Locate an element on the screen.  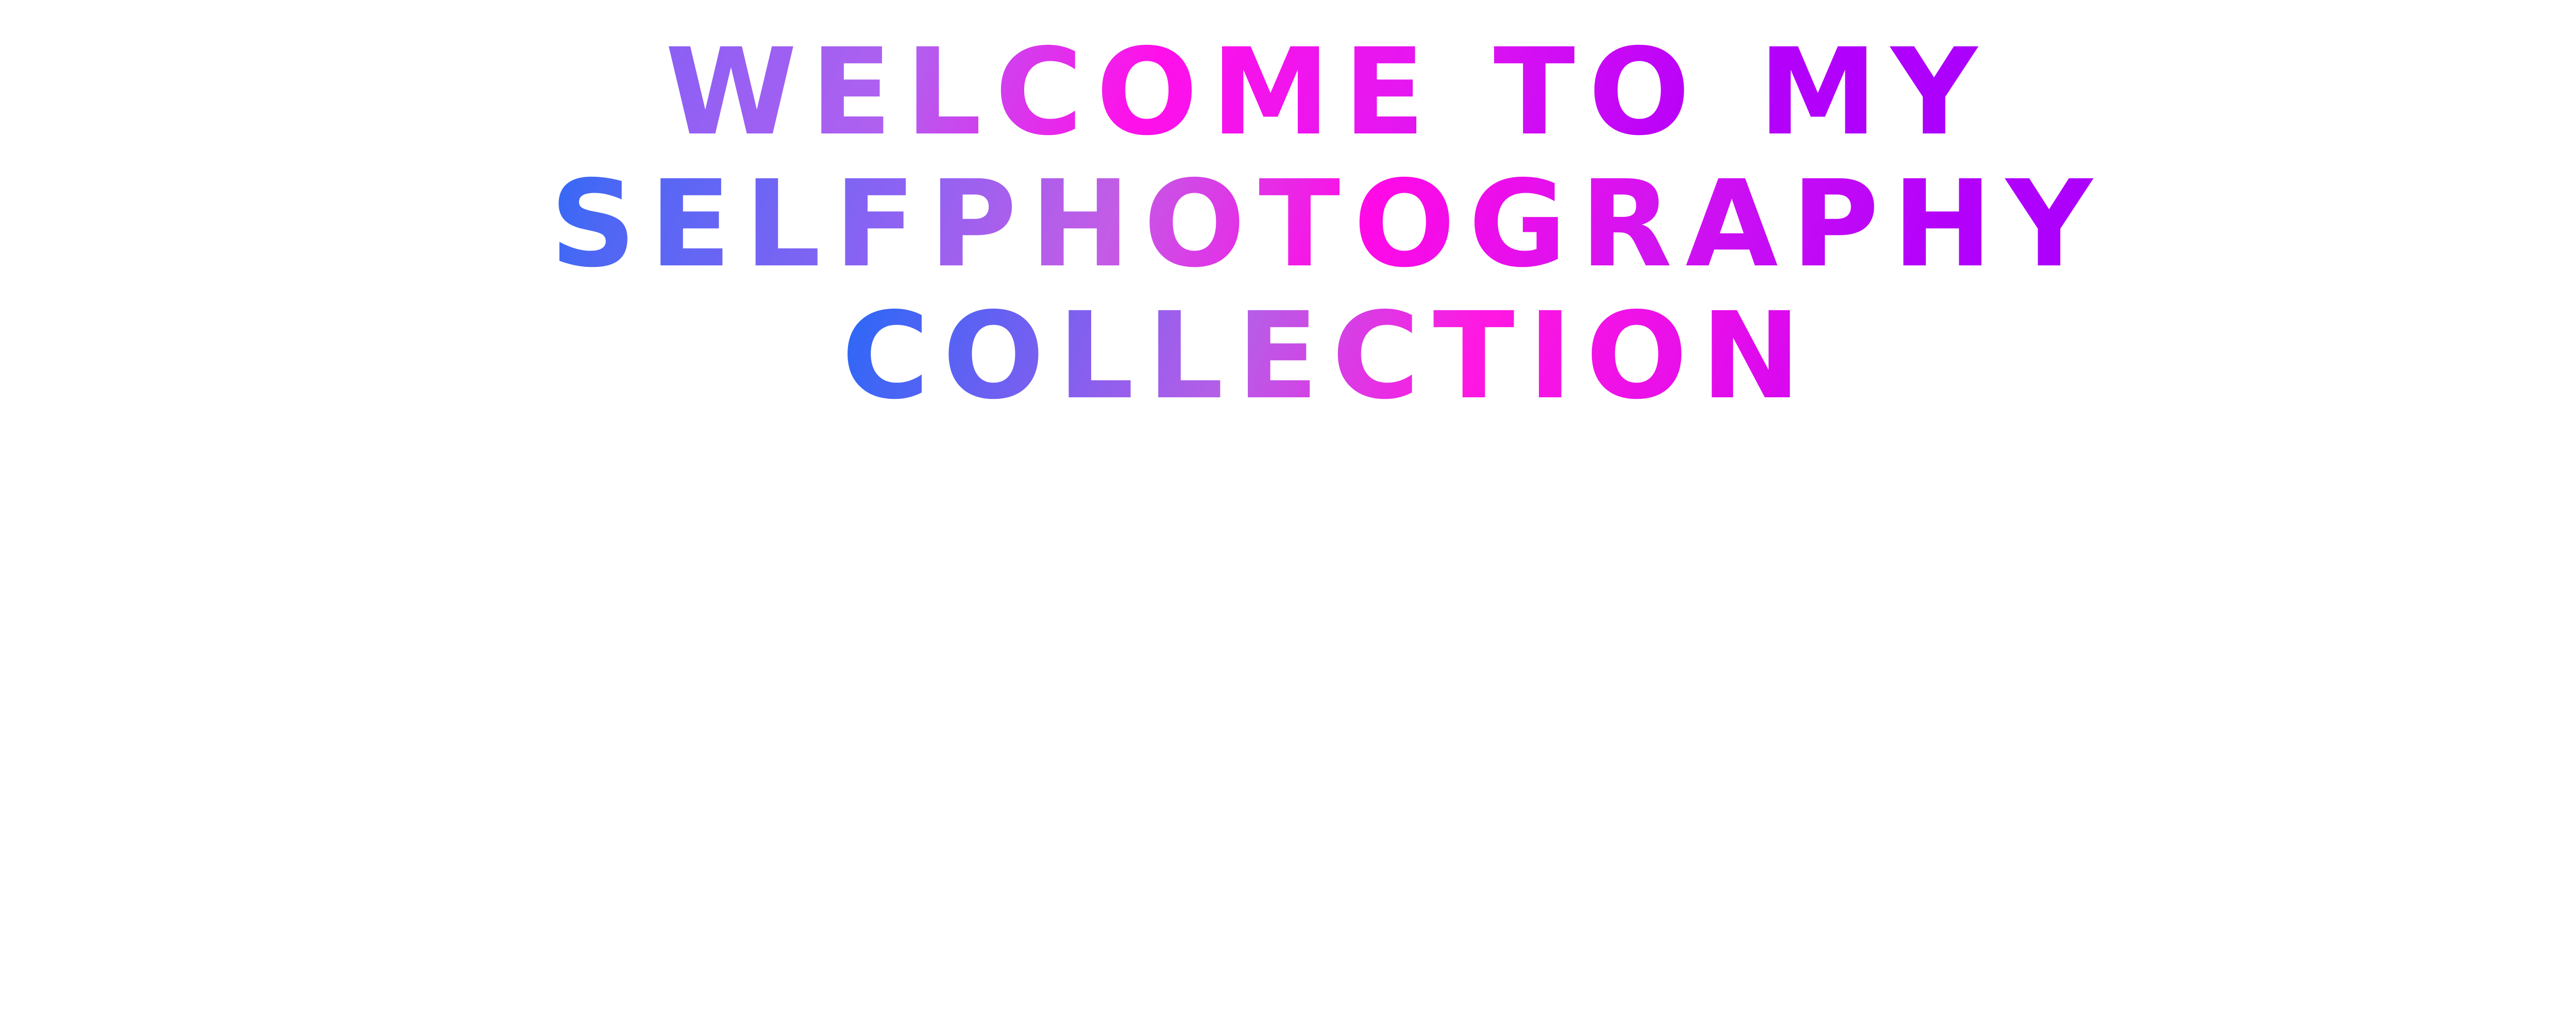
heading-line-selfphotography: SELFPHOTOGRAPHY is located at coordinates (1328, 224).